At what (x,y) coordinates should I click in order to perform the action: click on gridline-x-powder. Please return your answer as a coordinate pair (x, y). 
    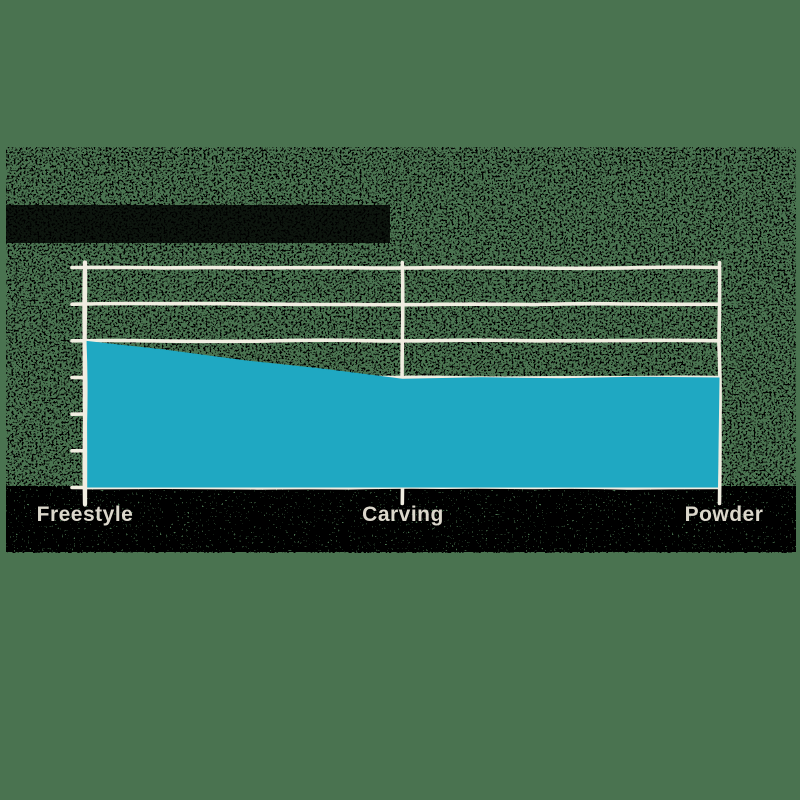
    Looking at the image, I should click on (719, 383).